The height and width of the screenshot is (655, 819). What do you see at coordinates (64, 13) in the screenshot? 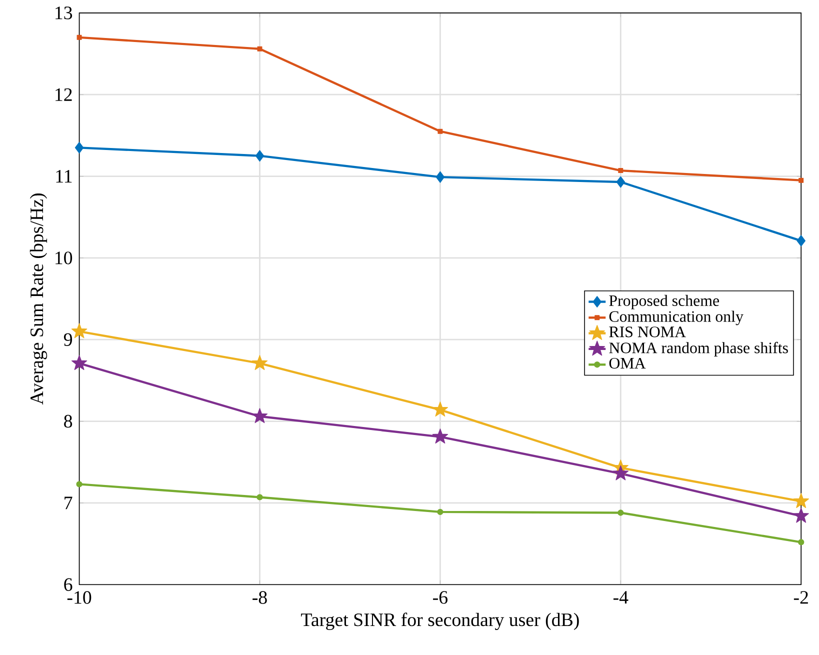
I see `y-tick-label: 13` at bounding box center [64, 13].